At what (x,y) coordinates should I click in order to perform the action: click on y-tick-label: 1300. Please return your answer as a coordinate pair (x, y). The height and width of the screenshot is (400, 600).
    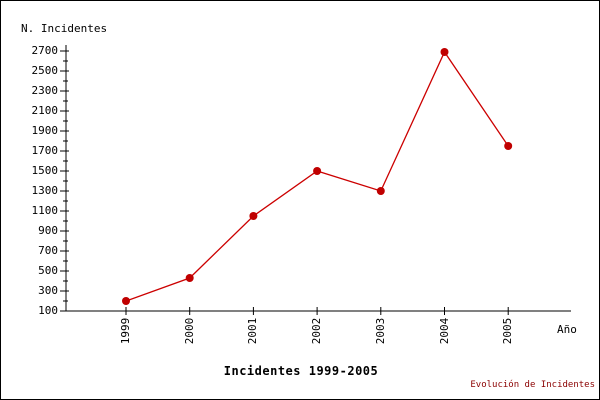
    Looking at the image, I should click on (45, 190).